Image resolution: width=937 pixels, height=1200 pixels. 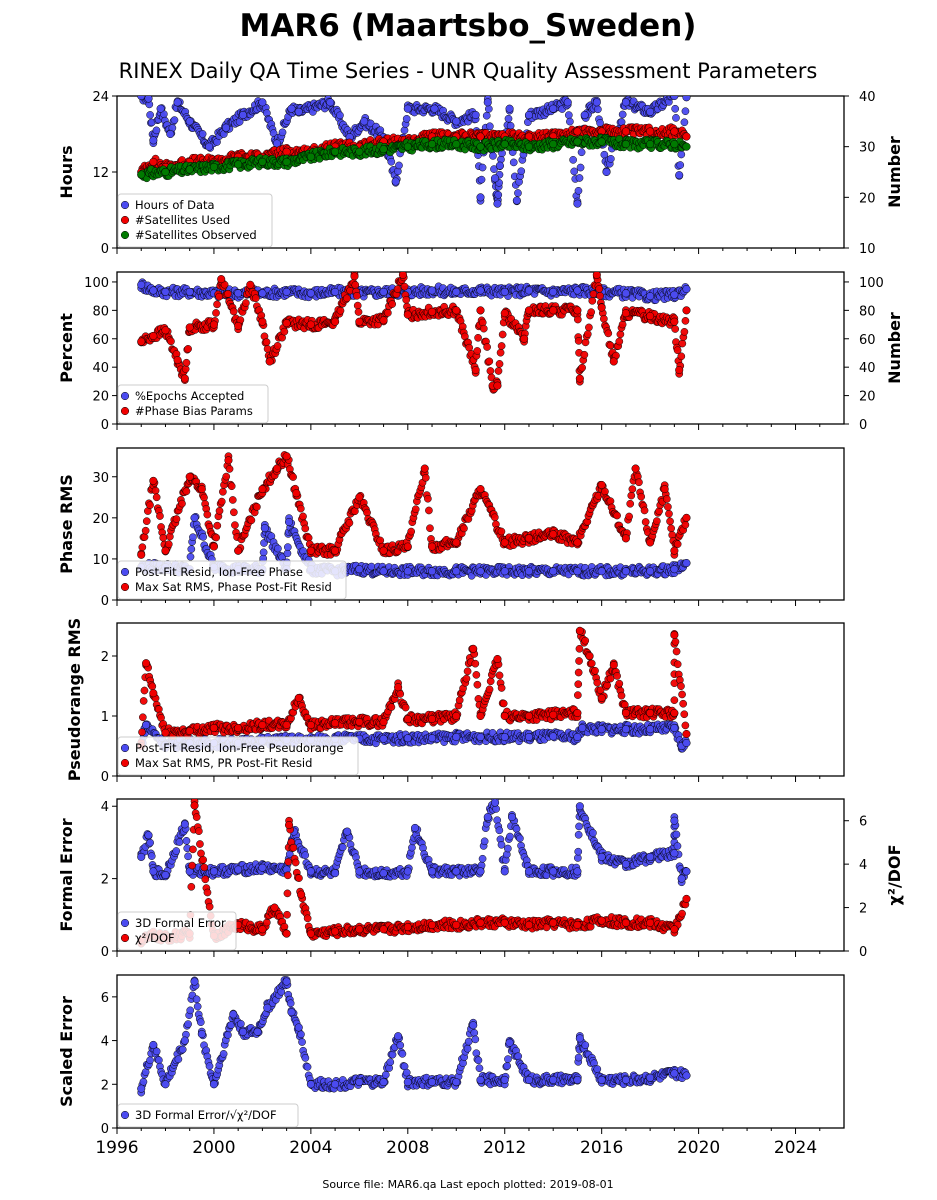 I want to click on data-layer, so click(x=414, y=689).